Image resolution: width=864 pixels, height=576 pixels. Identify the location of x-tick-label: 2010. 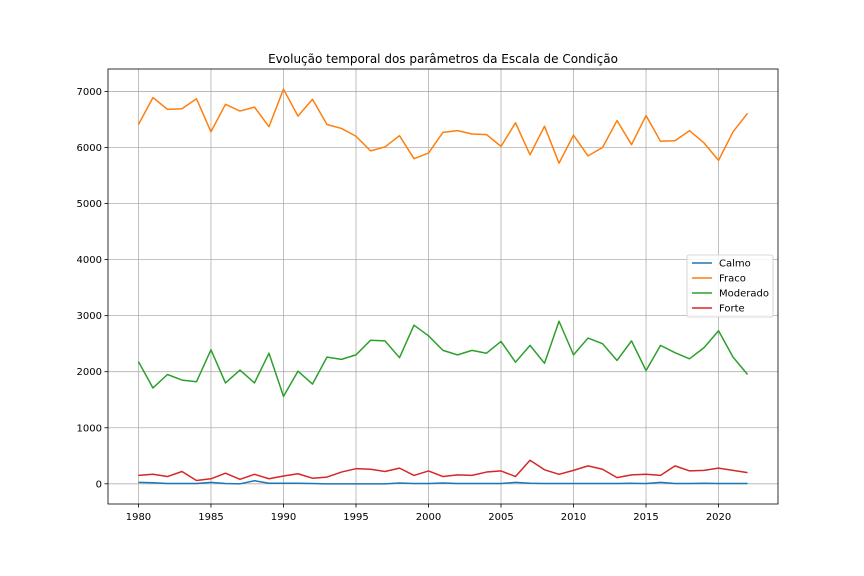
(573, 517).